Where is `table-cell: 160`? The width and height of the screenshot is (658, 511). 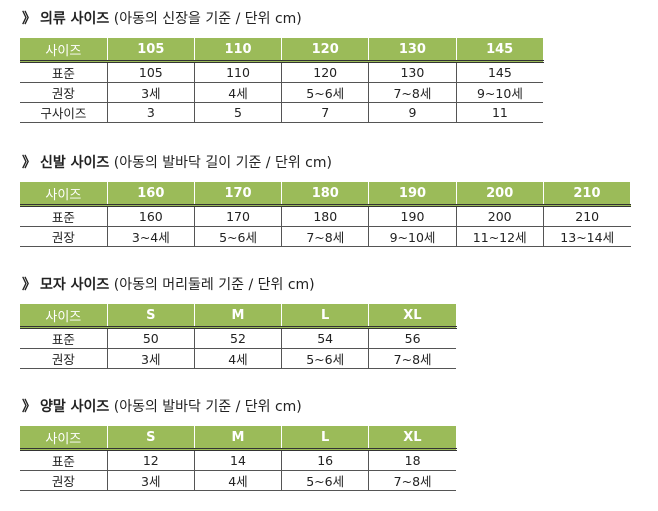
table-cell: 160 is located at coordinates (150, 216).